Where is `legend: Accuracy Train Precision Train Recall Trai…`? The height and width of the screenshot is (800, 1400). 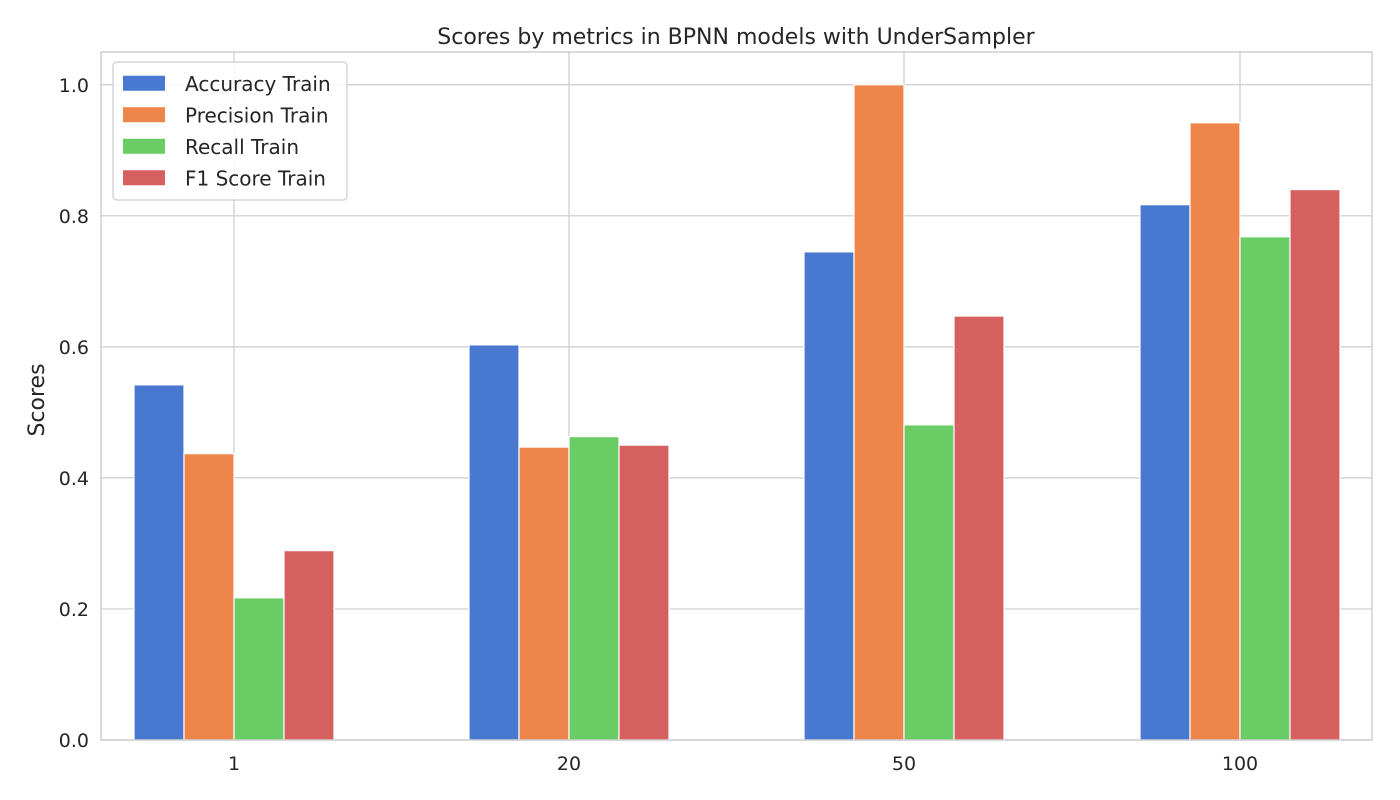 legend: Accuracy Train Precision Train Recall Trai… is located at coordinates (230, 131).